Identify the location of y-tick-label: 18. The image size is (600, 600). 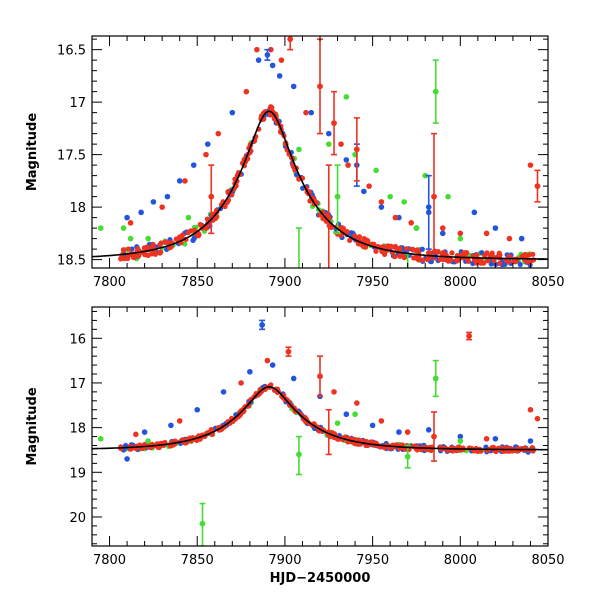
(77, 429).